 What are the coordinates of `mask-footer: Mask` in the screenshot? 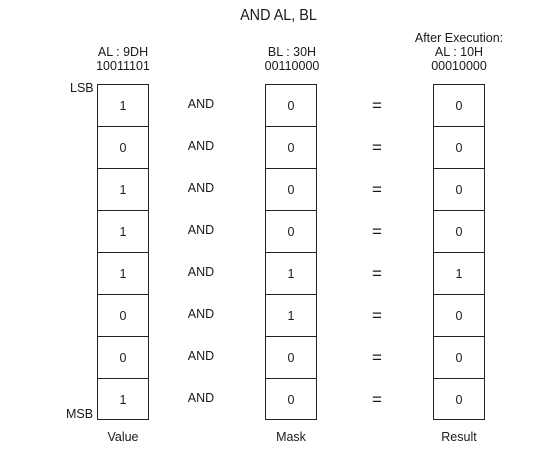 It's located at (291, 437).